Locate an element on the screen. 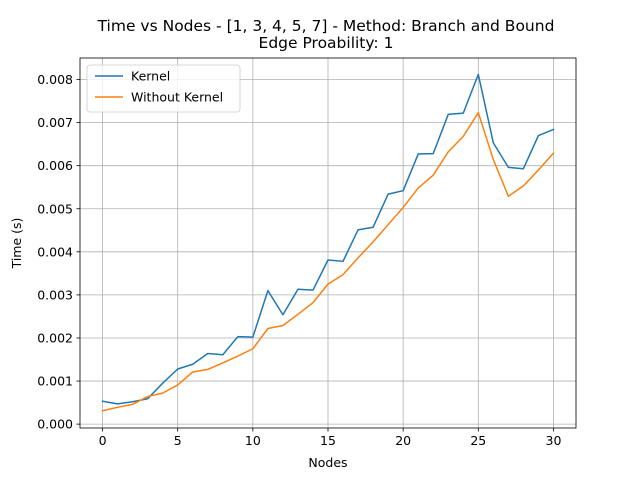  x-tick-label: 10 is located at coordinates (253, 440).